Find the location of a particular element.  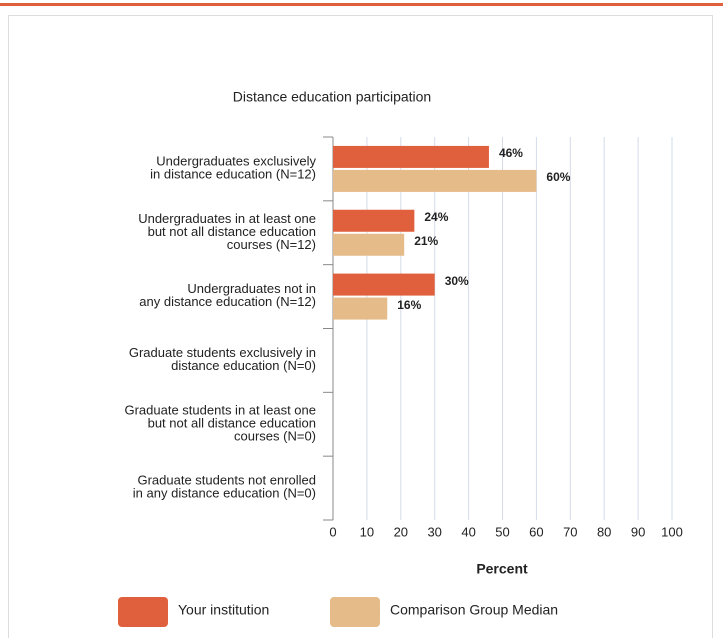

label-line: Undergraduates exclusively is located at coordinates (236, 161).